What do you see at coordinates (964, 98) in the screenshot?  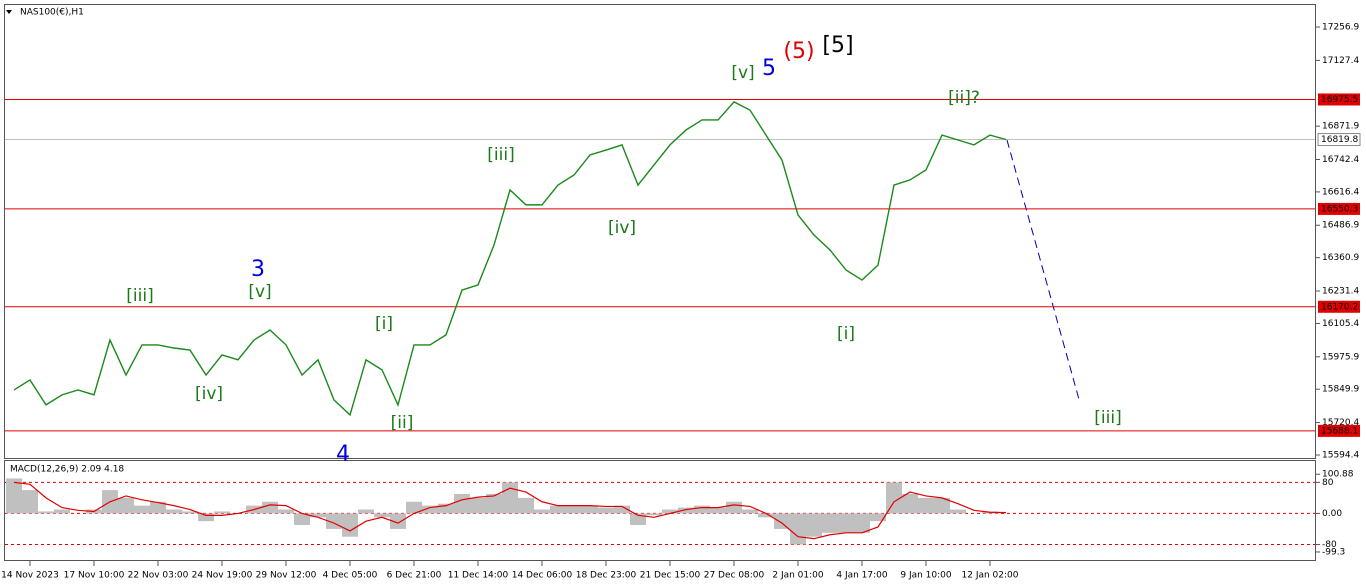 I see `wave-label: [ii]?` at bounding box center [964, 98].